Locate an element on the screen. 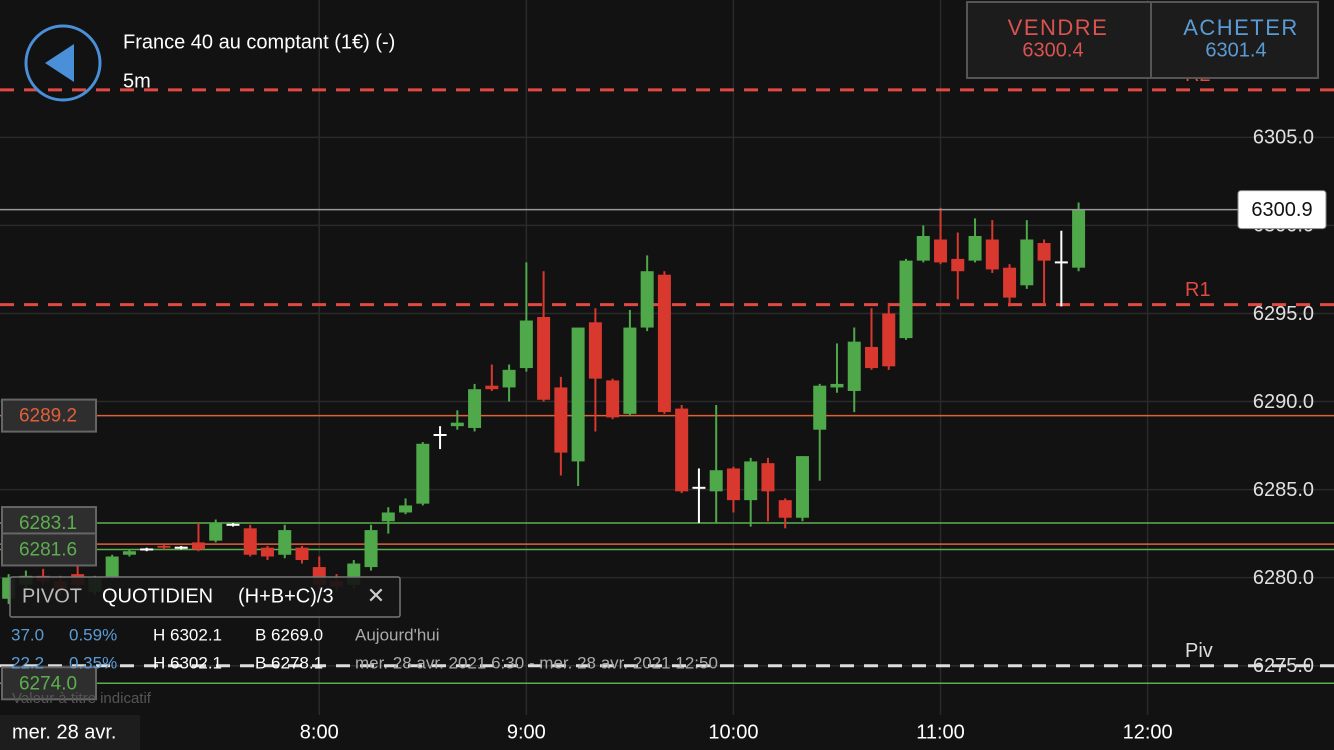 This screenshot has width=1334, height=750. x-tick-label: 9:00 is located at coordinates (526, 732).